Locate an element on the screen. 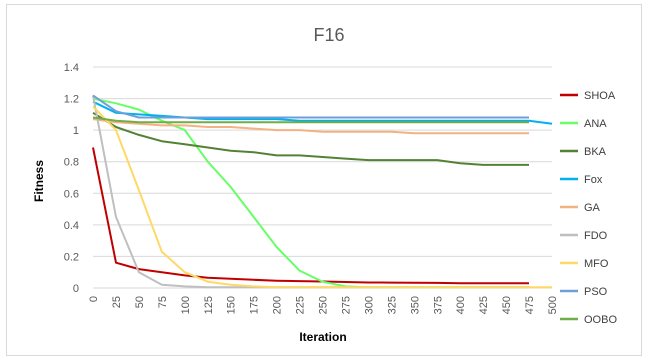 The image size is (648, 362). x-tick-label: 125 is located at coordinates (209, 305).